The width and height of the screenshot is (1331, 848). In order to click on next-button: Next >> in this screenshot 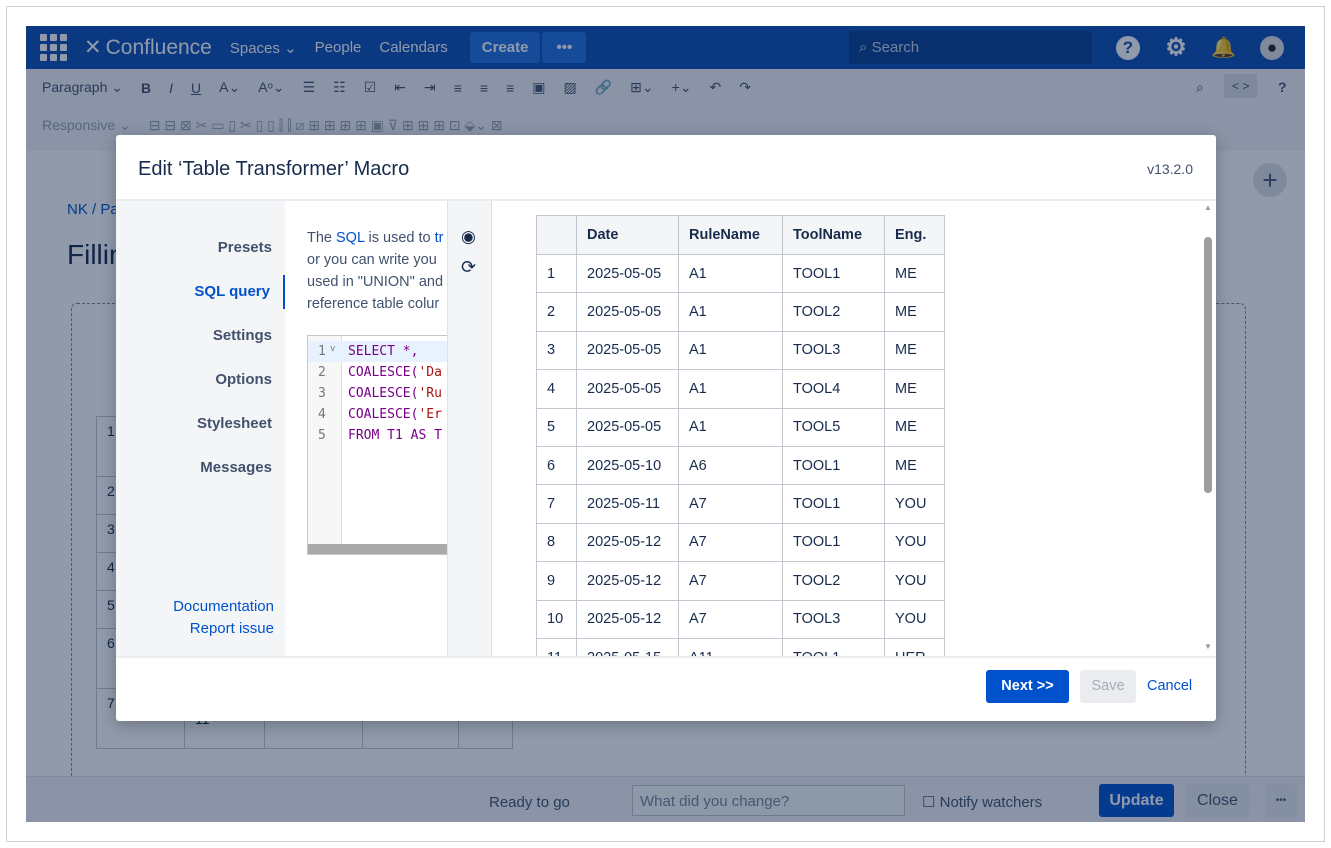, I will do `click(1027, 686)`.